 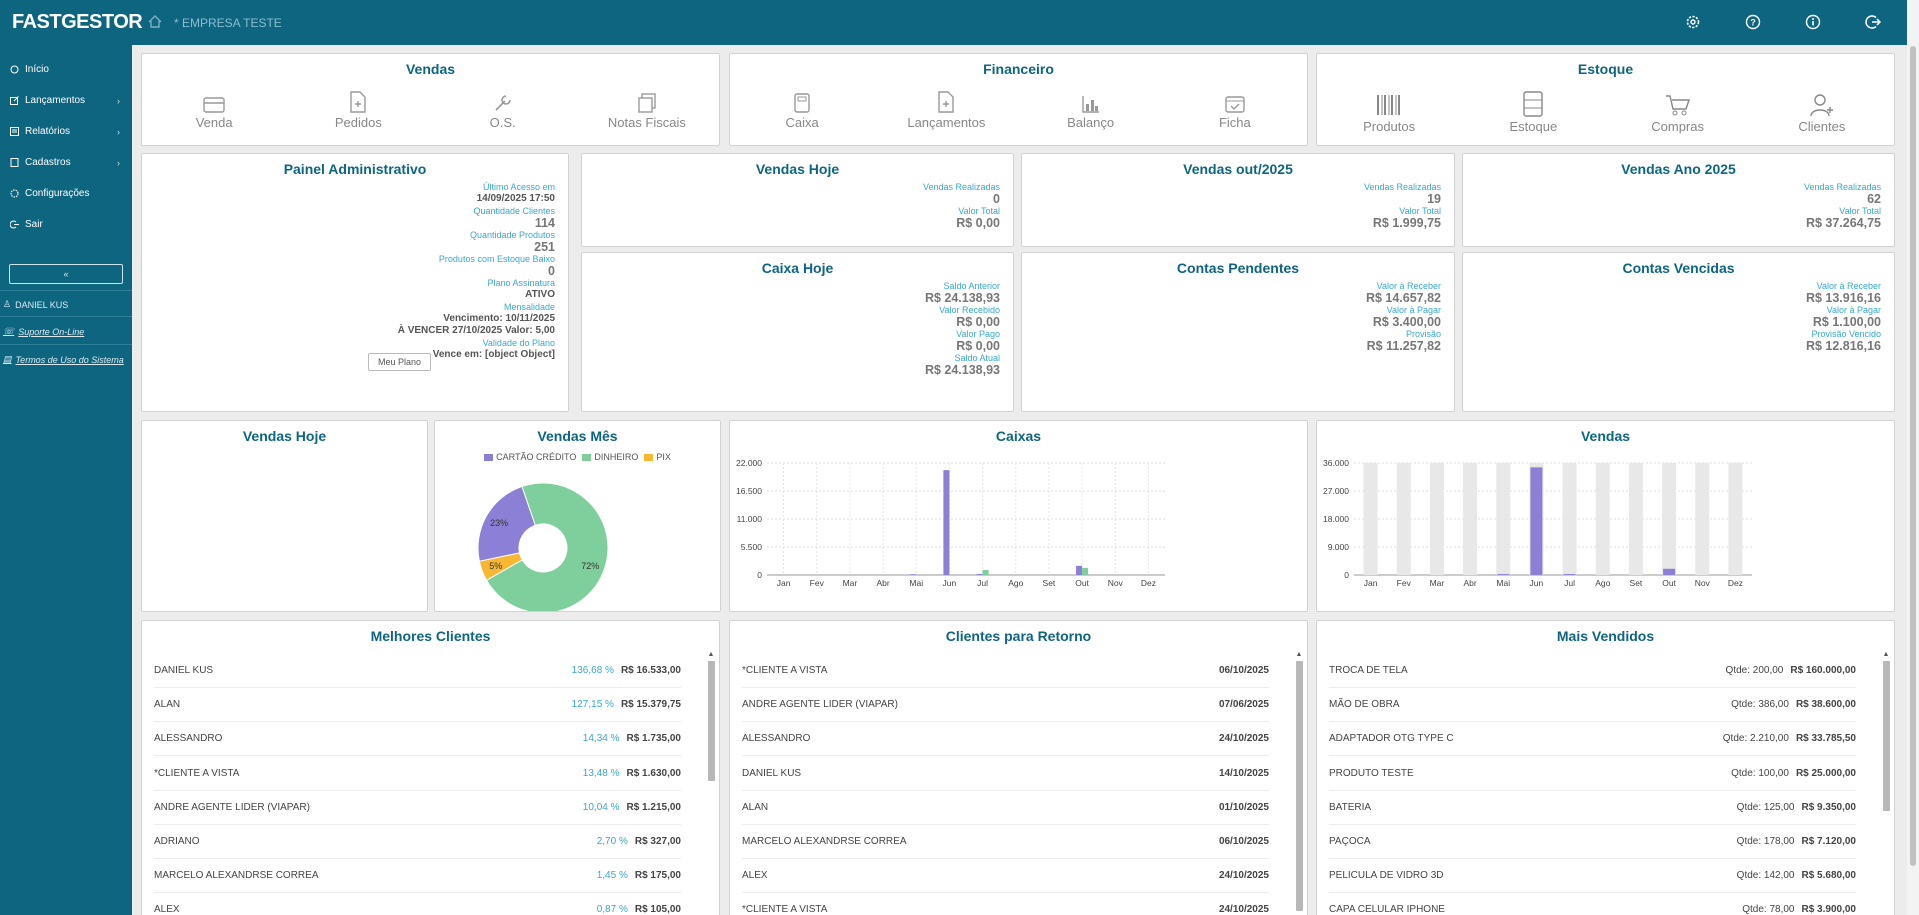 I want to click on legend-item: DINHEIRO, so click(x=610, y=457).